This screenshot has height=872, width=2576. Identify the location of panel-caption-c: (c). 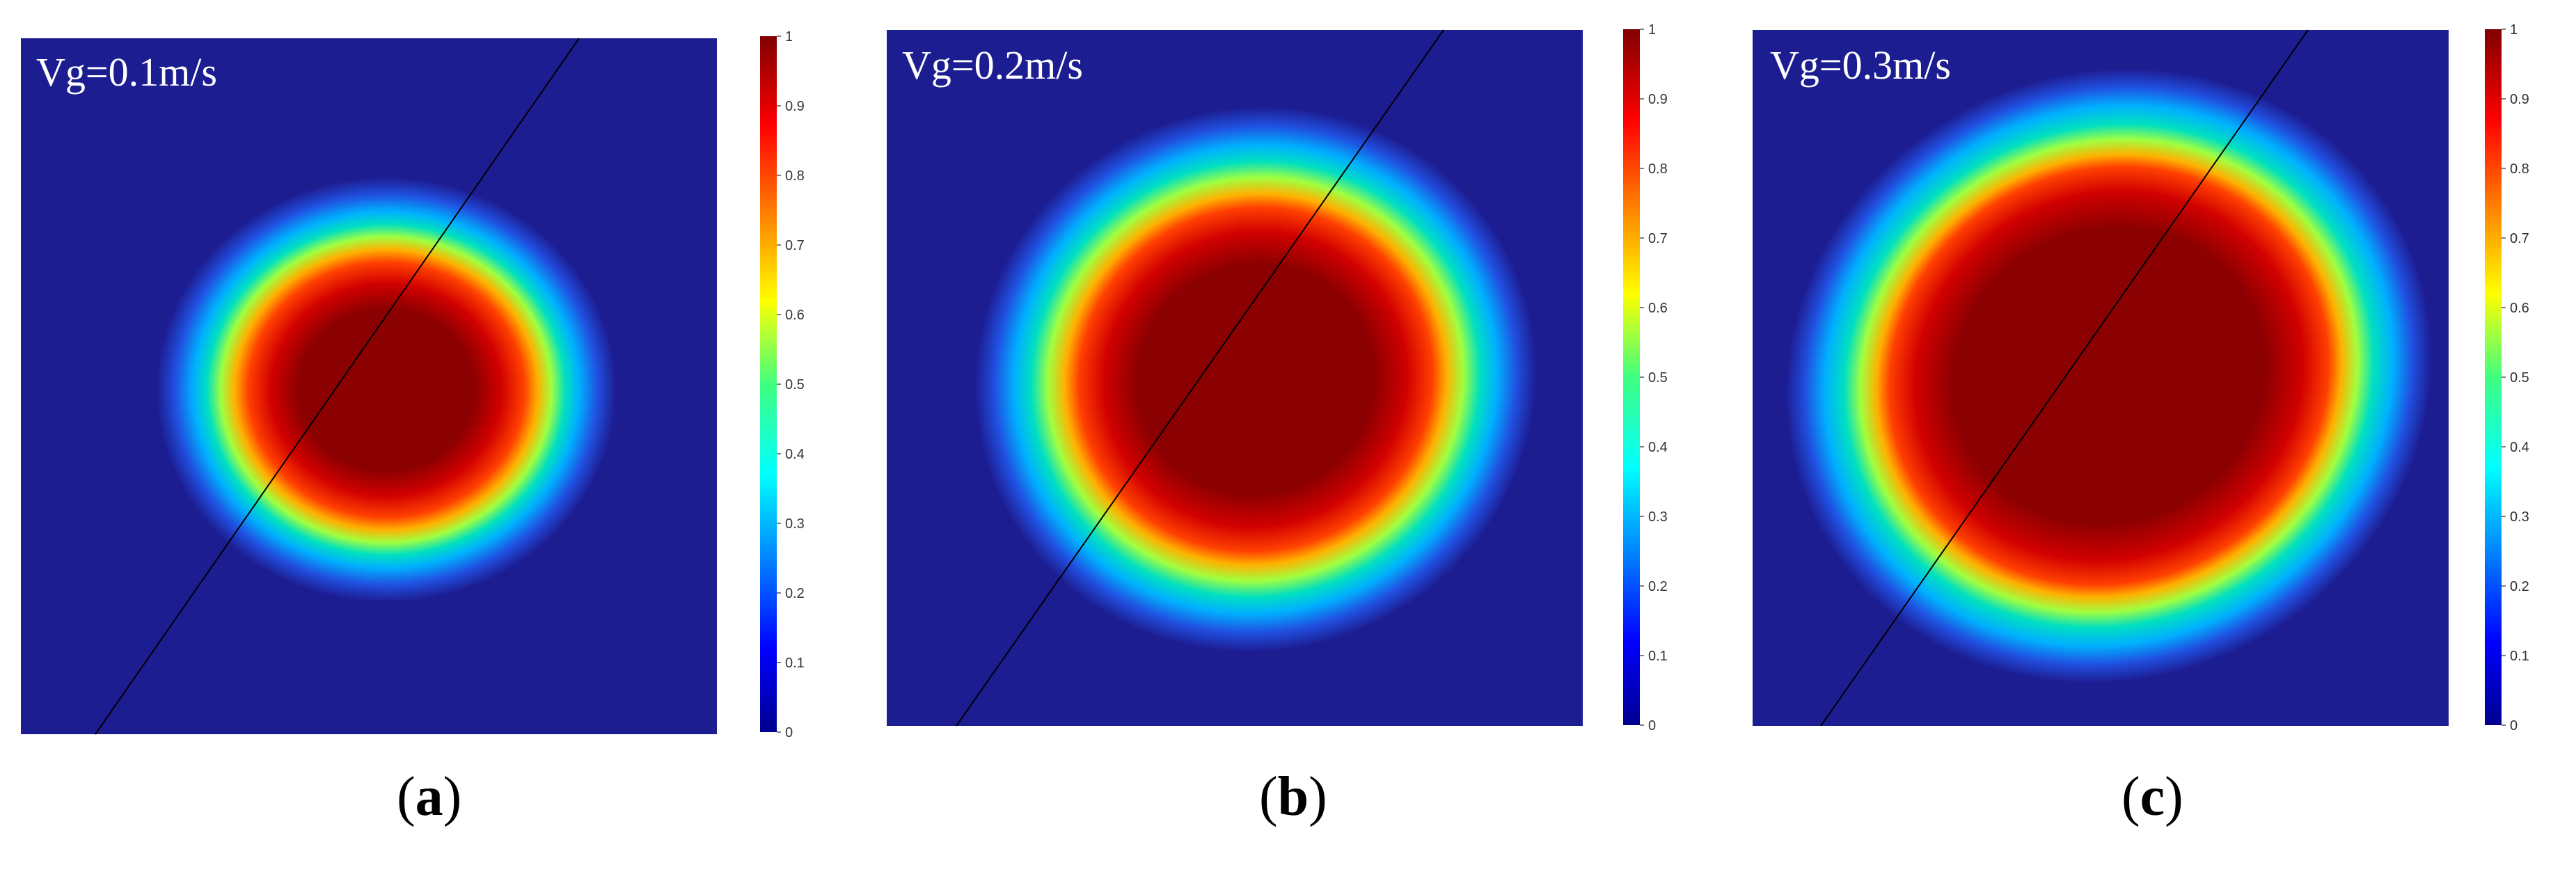
(2152, 796).